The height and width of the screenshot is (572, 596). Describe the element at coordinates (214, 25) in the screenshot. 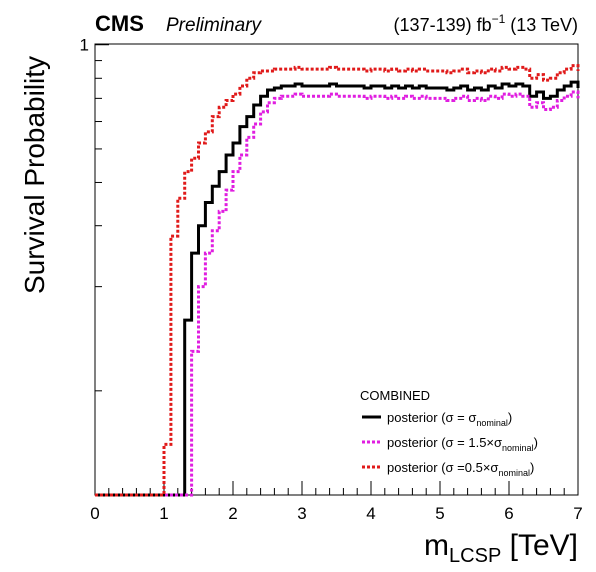

I see `preliminary-label: Preliminary` at that location.